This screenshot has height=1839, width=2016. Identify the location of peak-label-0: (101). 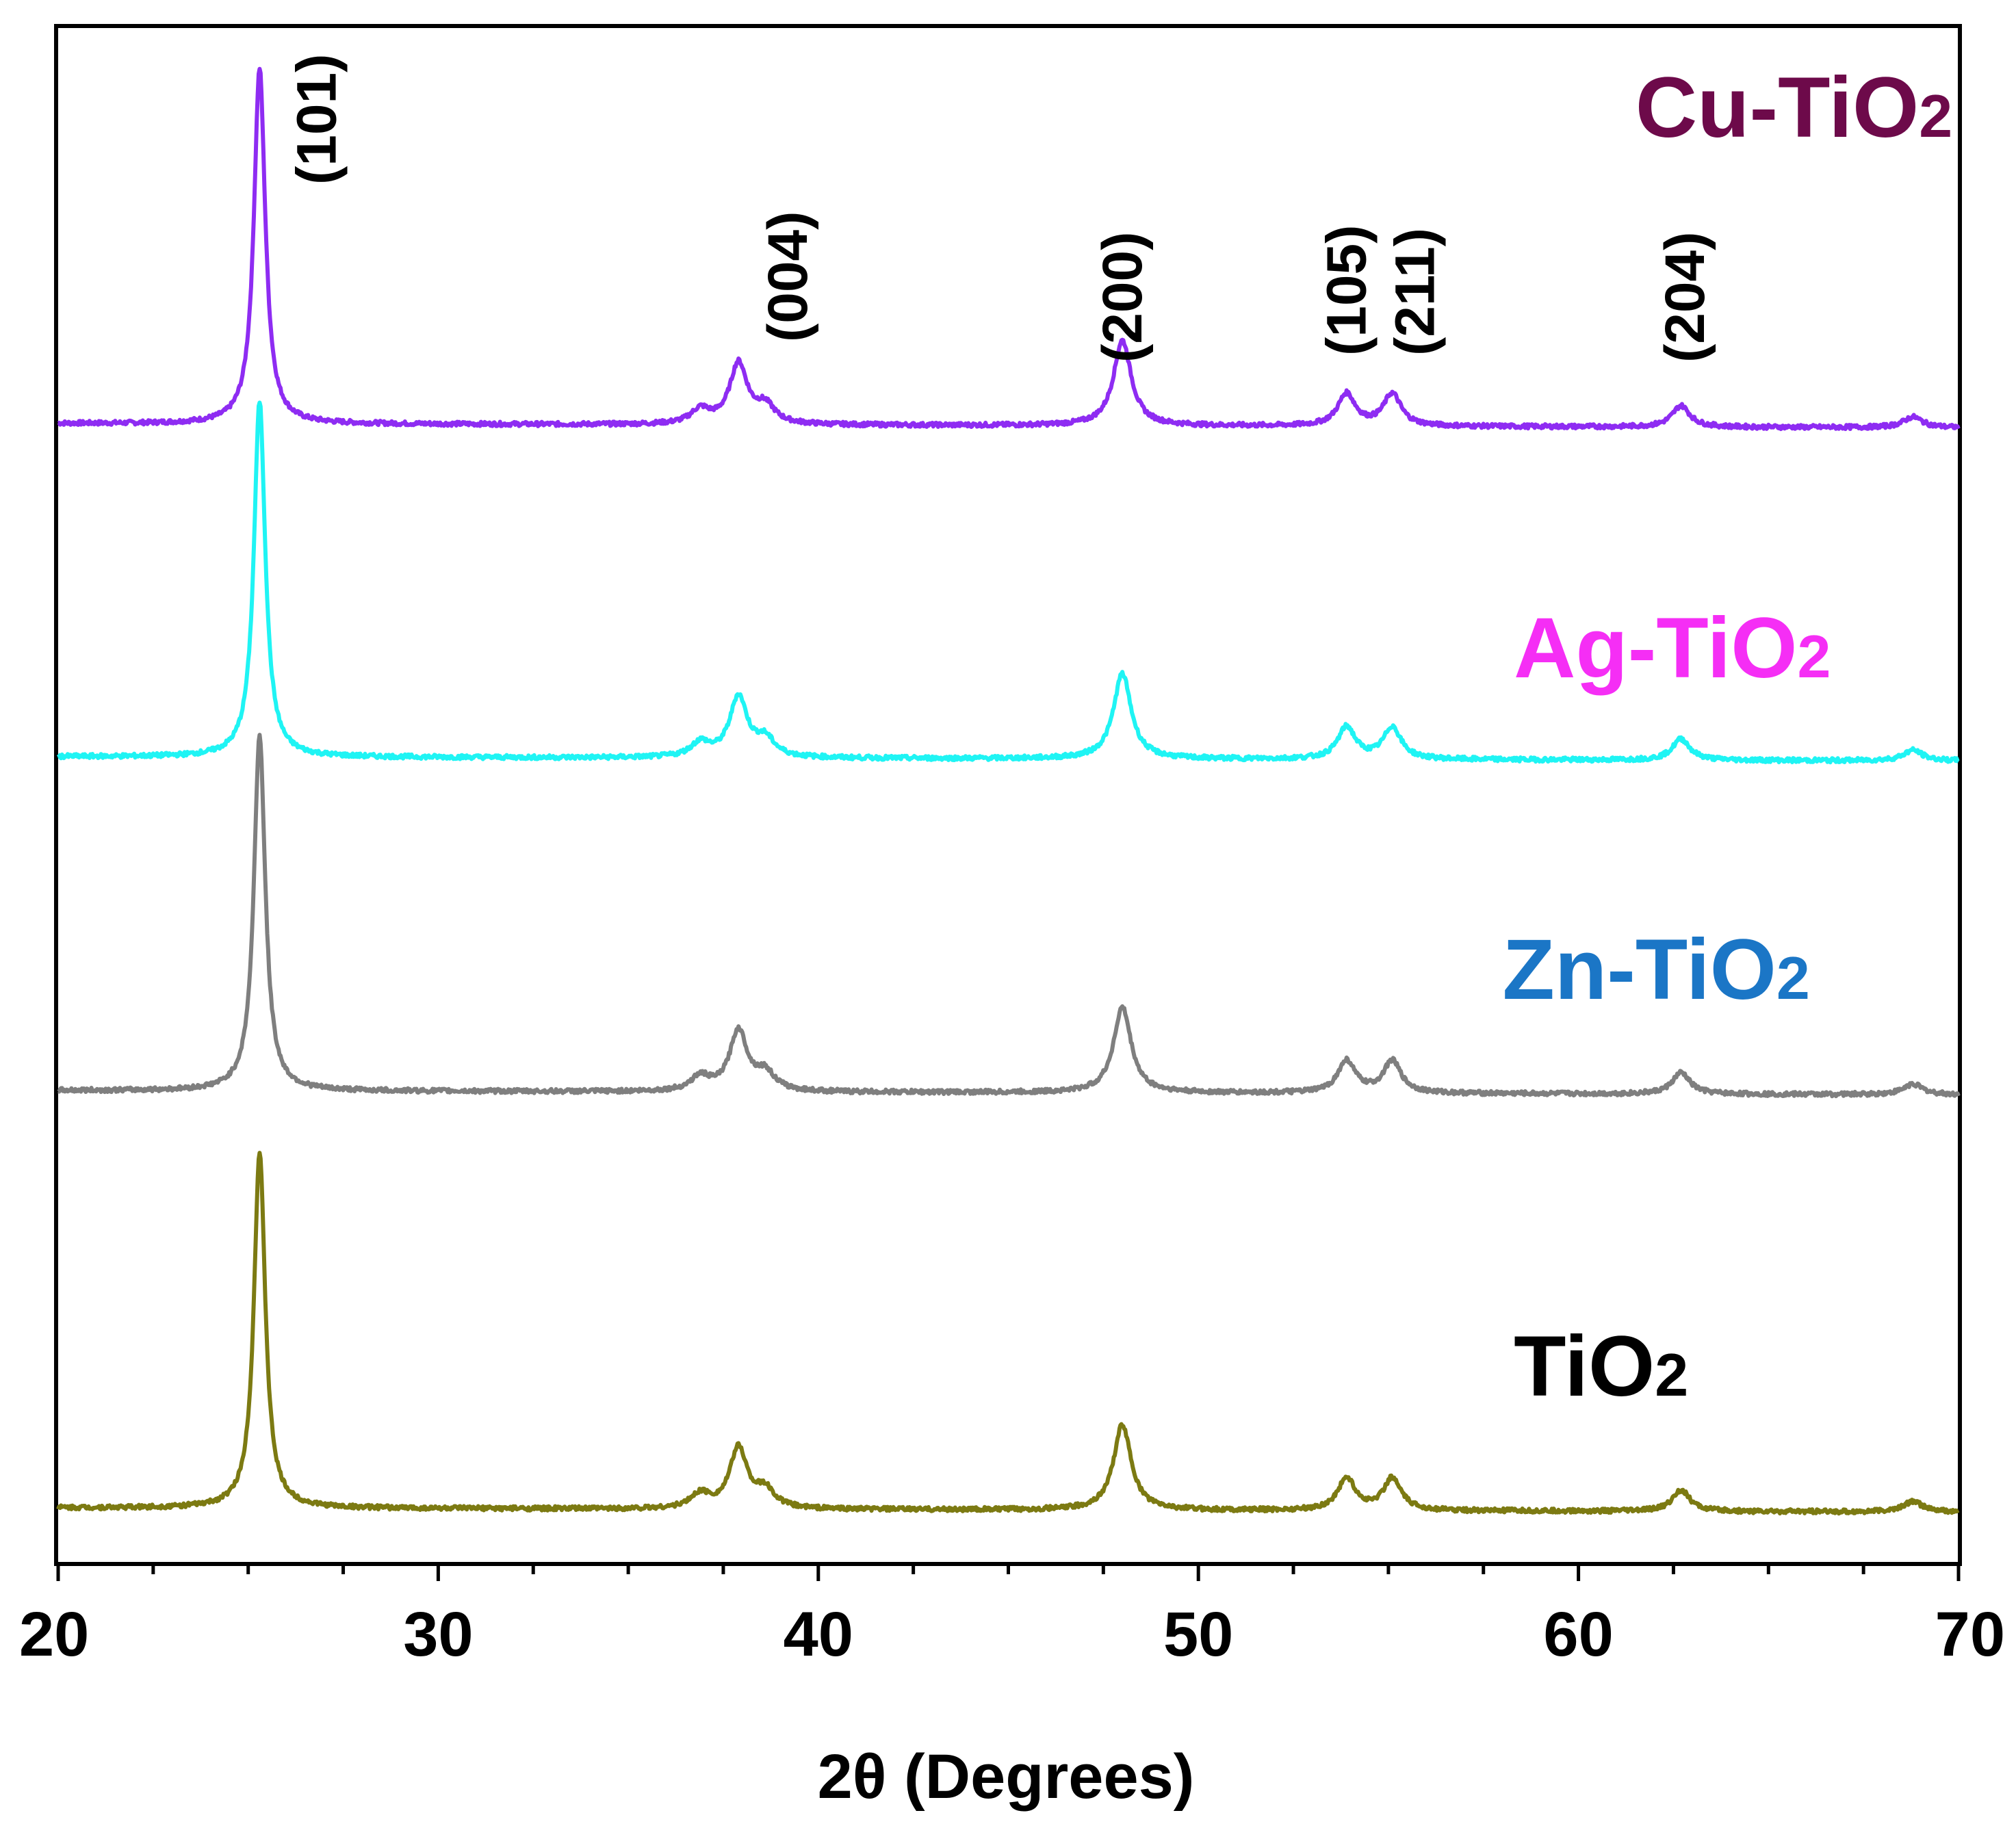
(316, 119).